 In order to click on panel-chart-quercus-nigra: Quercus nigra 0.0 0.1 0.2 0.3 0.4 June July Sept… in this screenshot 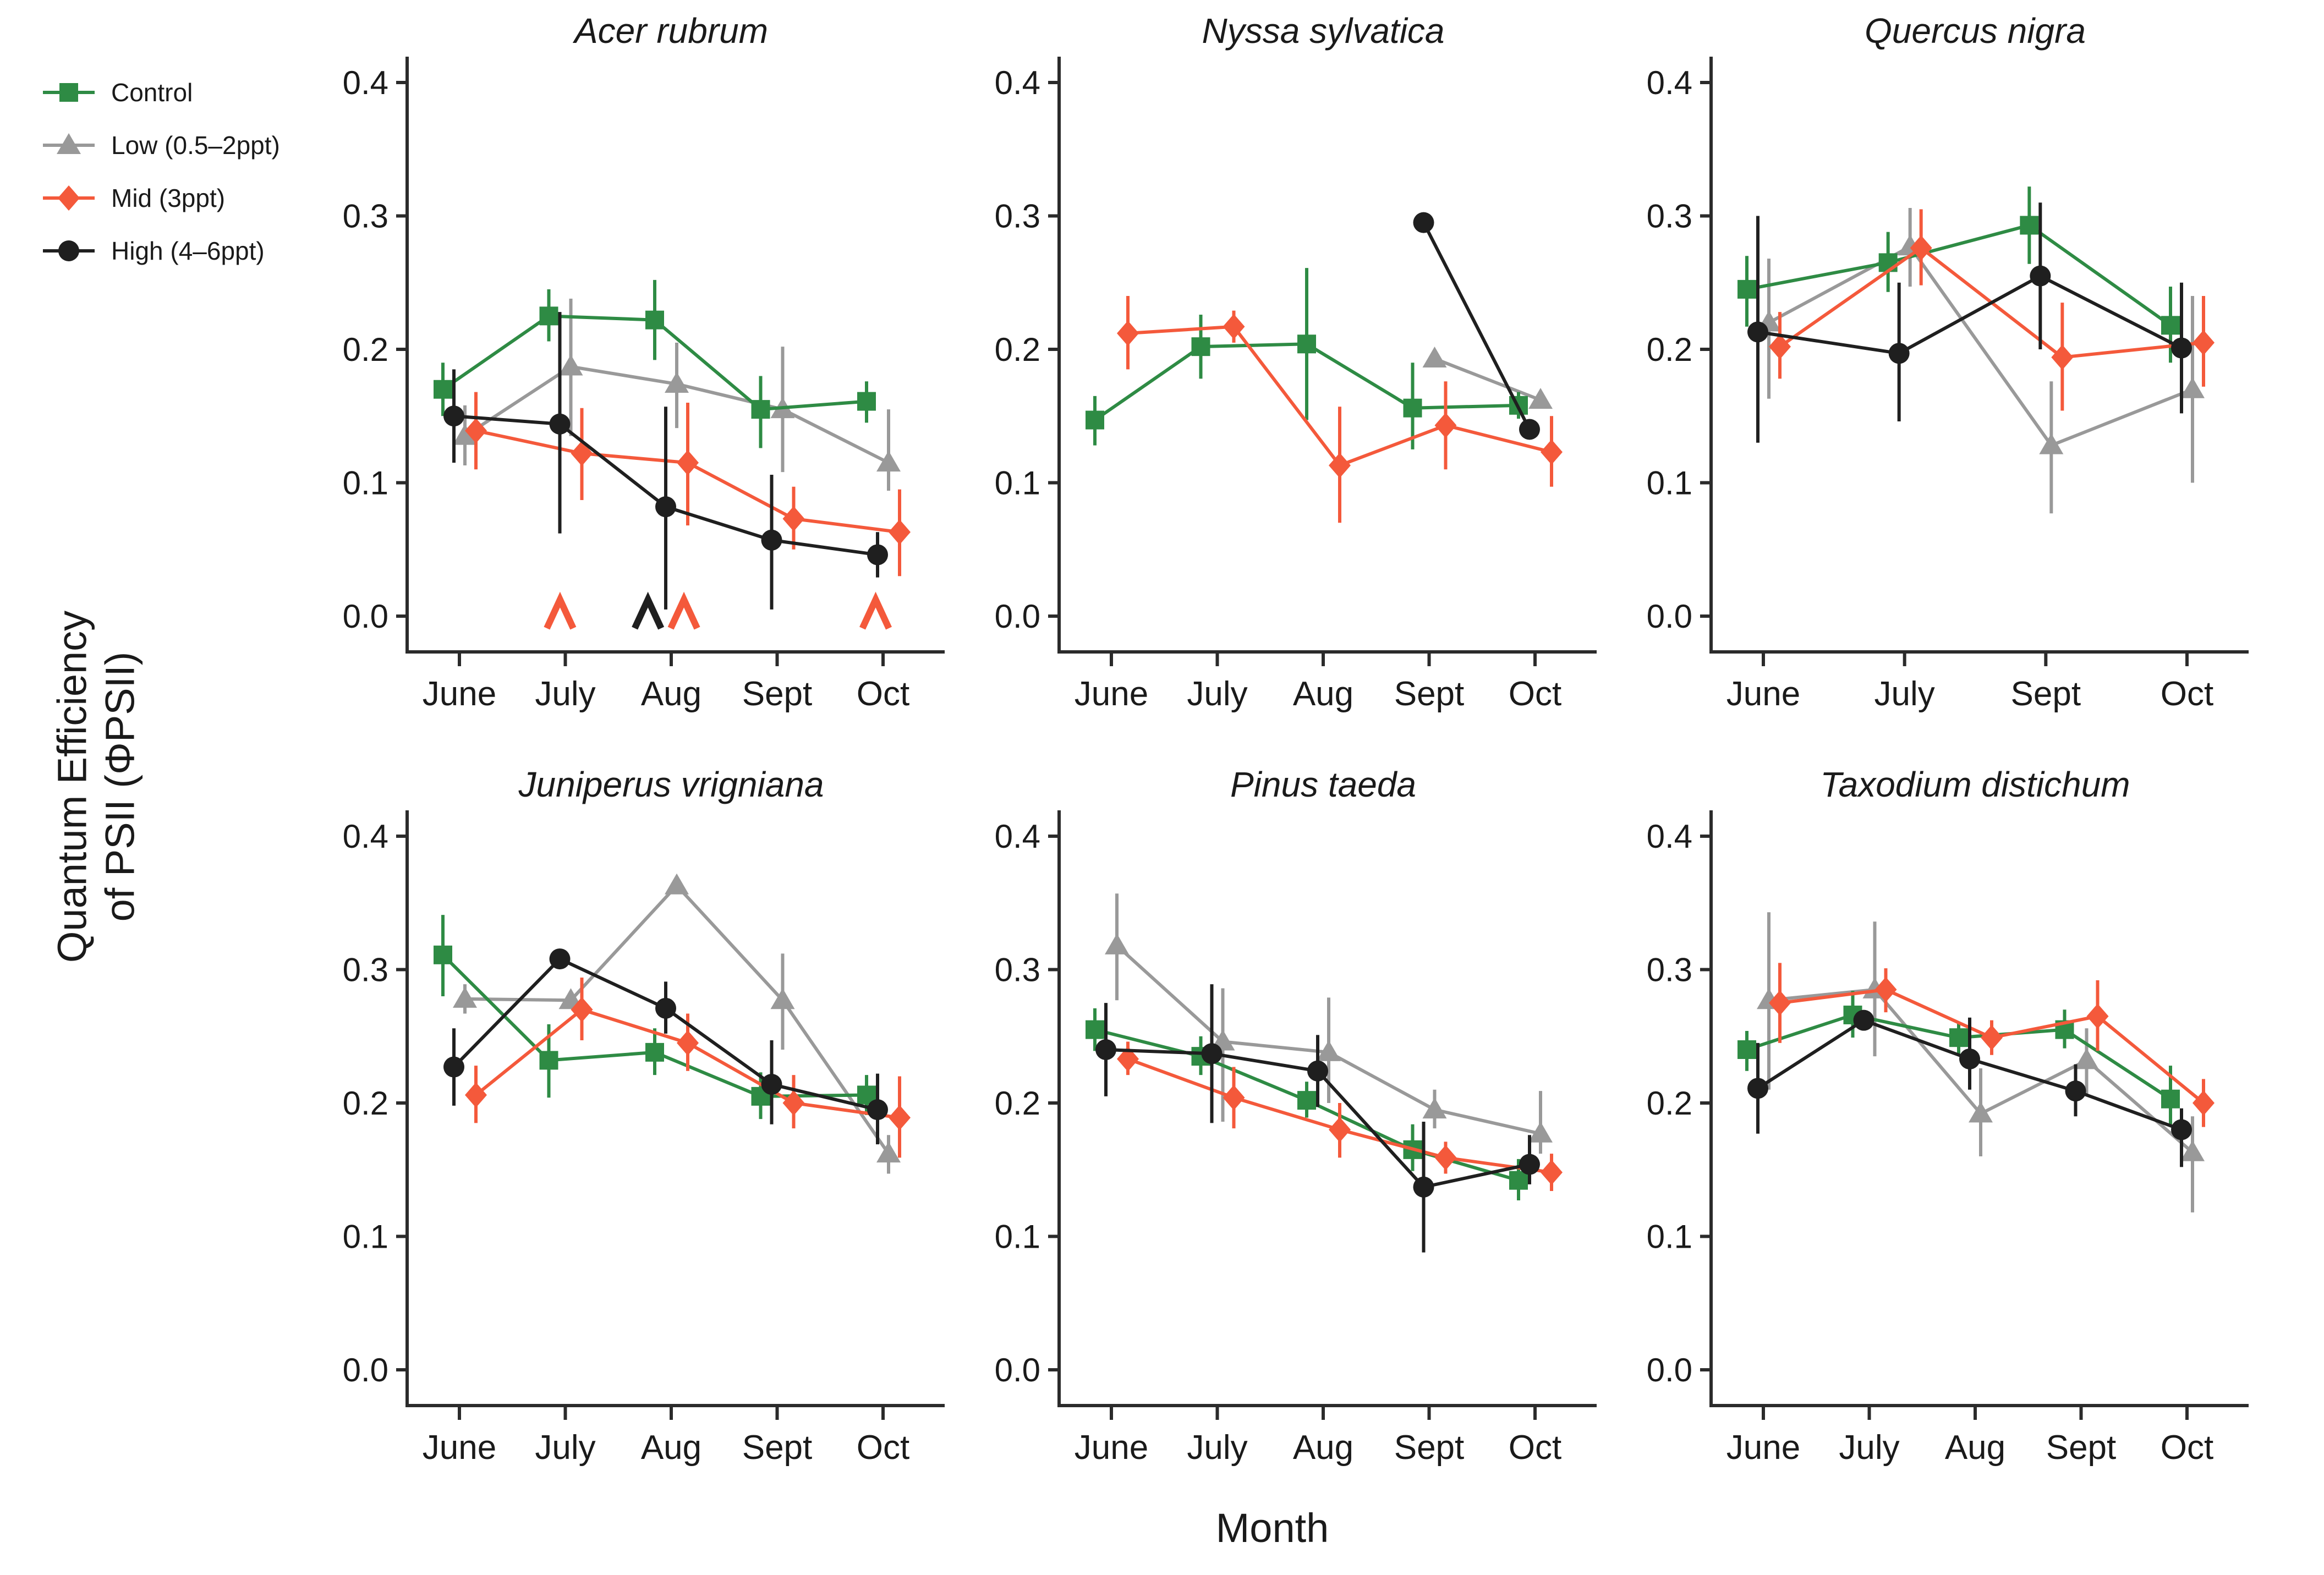, I will do `click(1948, 362)`.